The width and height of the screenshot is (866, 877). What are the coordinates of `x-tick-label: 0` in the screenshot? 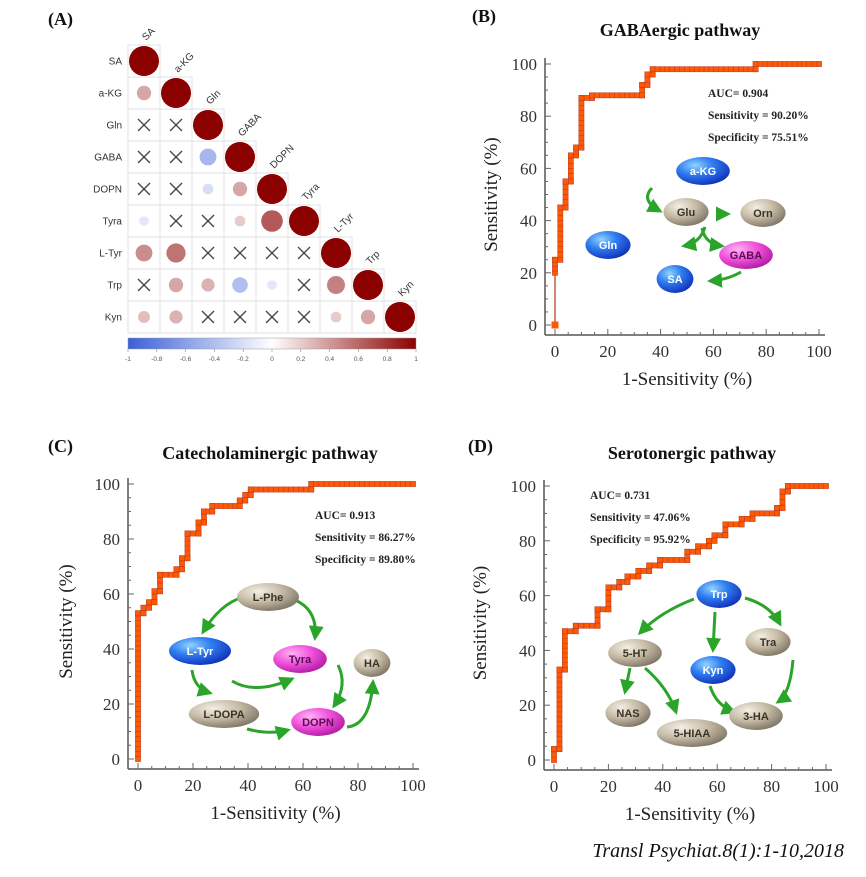 It's located at (138, 785).